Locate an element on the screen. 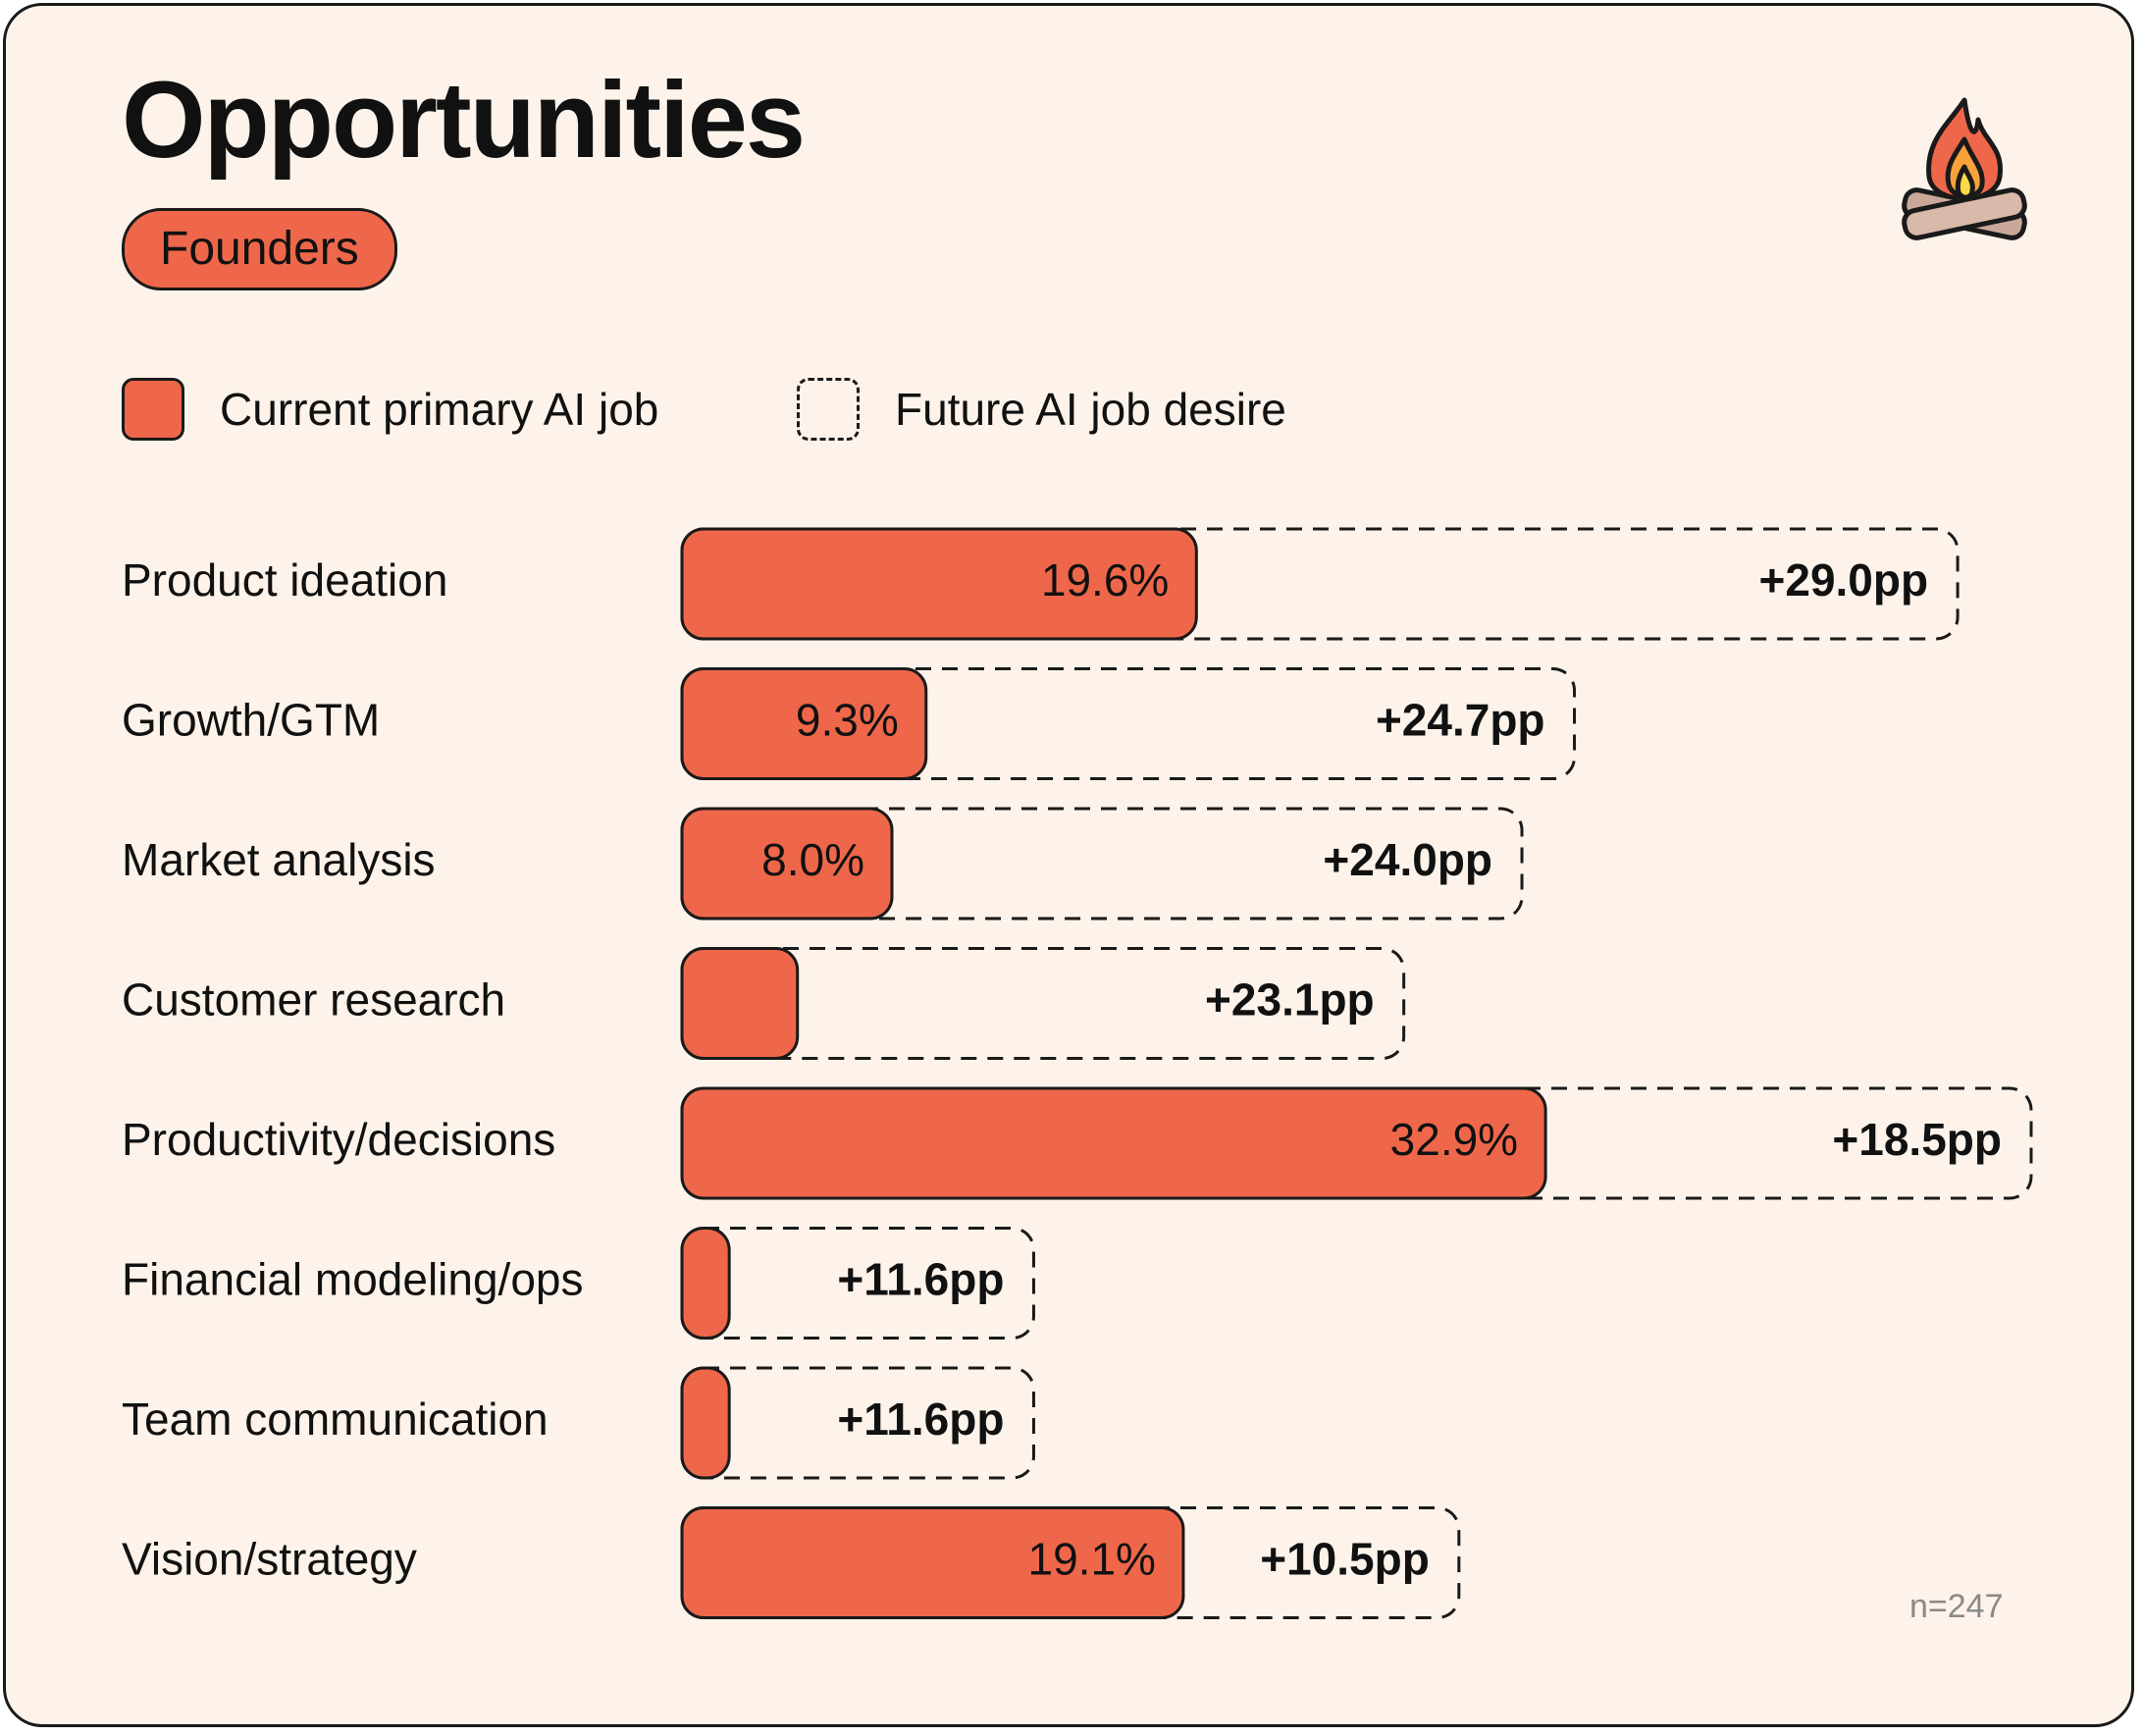 The width and height of the screenshot is (2143, 1736). bar-row: Customer research +23.1pp is located at coordinates (764, 1003).